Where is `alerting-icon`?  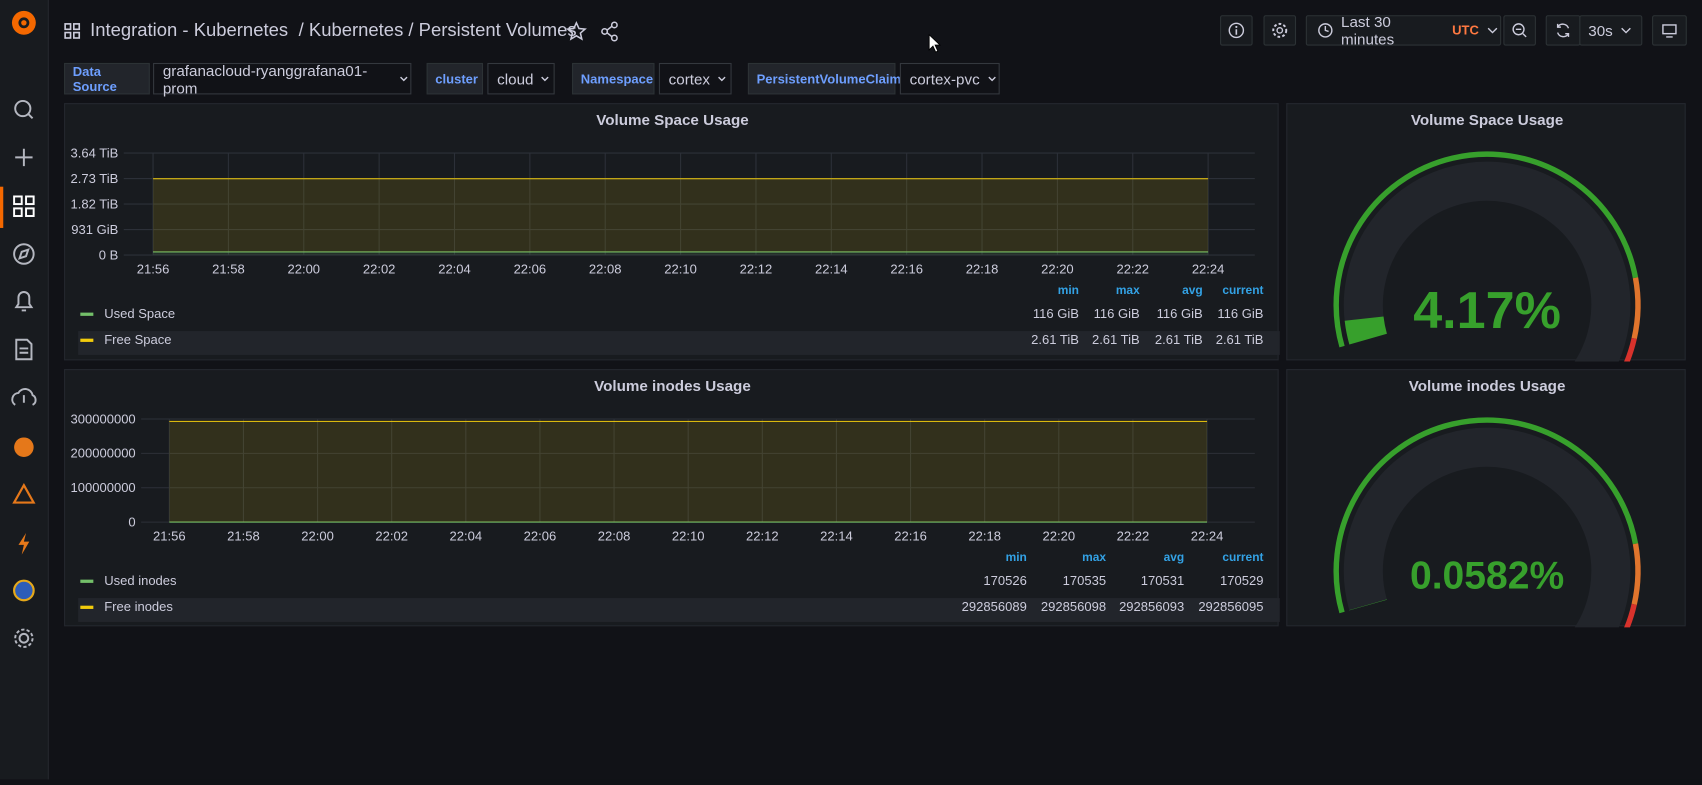
alerting-icon is located at coordinates (23, 301).